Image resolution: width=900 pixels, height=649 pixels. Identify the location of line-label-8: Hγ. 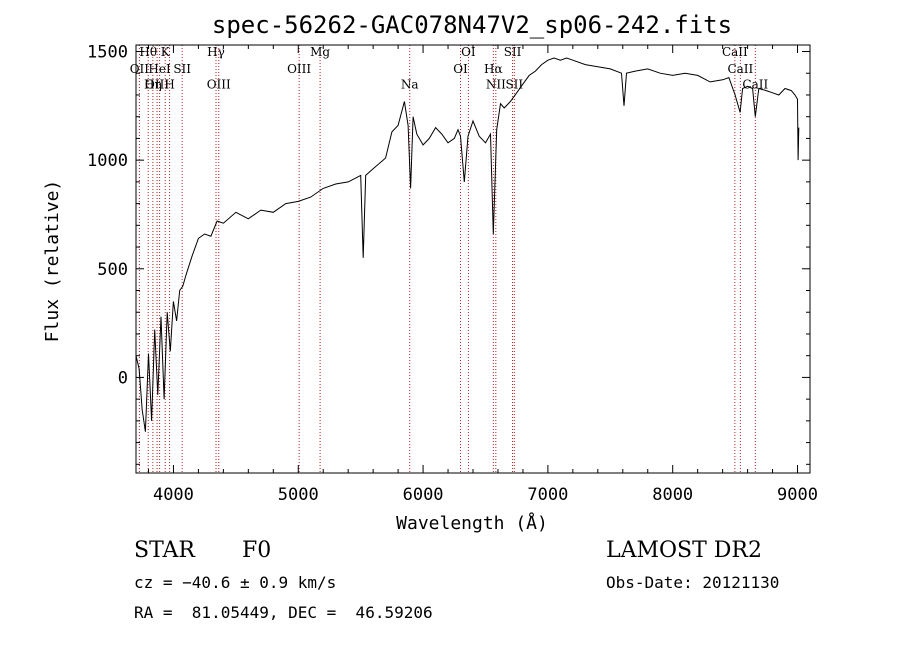
(216, 52).